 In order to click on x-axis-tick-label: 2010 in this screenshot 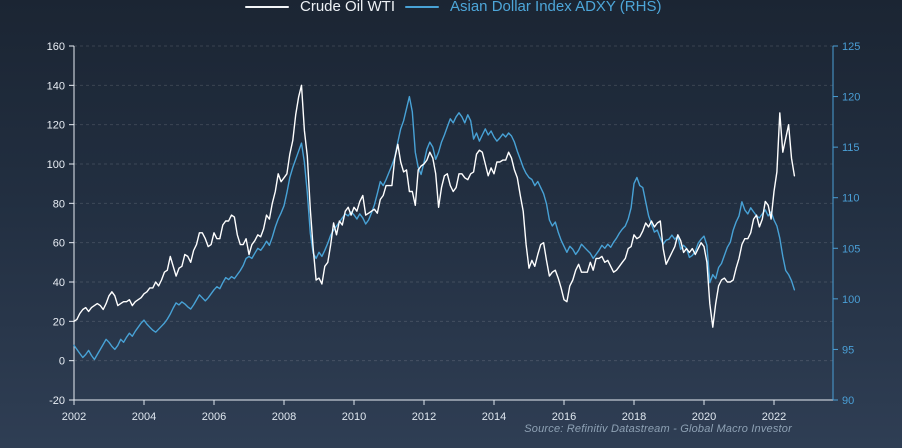, I will do `click(354, 417)`.